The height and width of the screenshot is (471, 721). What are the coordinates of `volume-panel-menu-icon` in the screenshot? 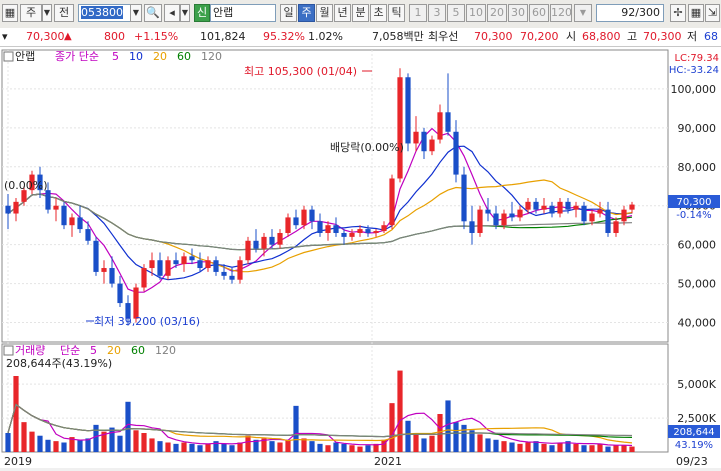 It's located at (8, 350).